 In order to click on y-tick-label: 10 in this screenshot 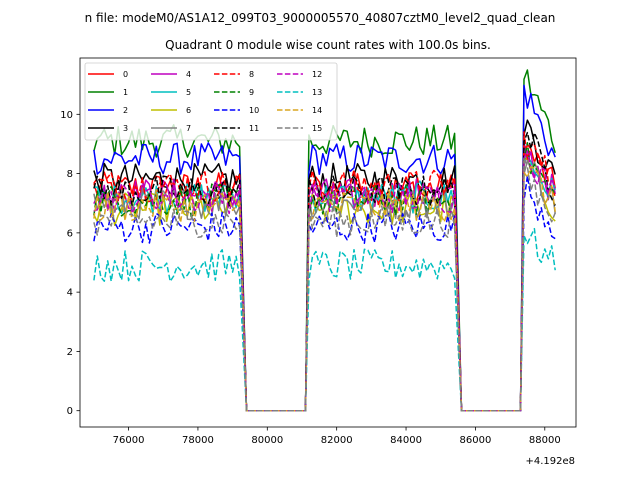, I will do `click(66, 115)`.